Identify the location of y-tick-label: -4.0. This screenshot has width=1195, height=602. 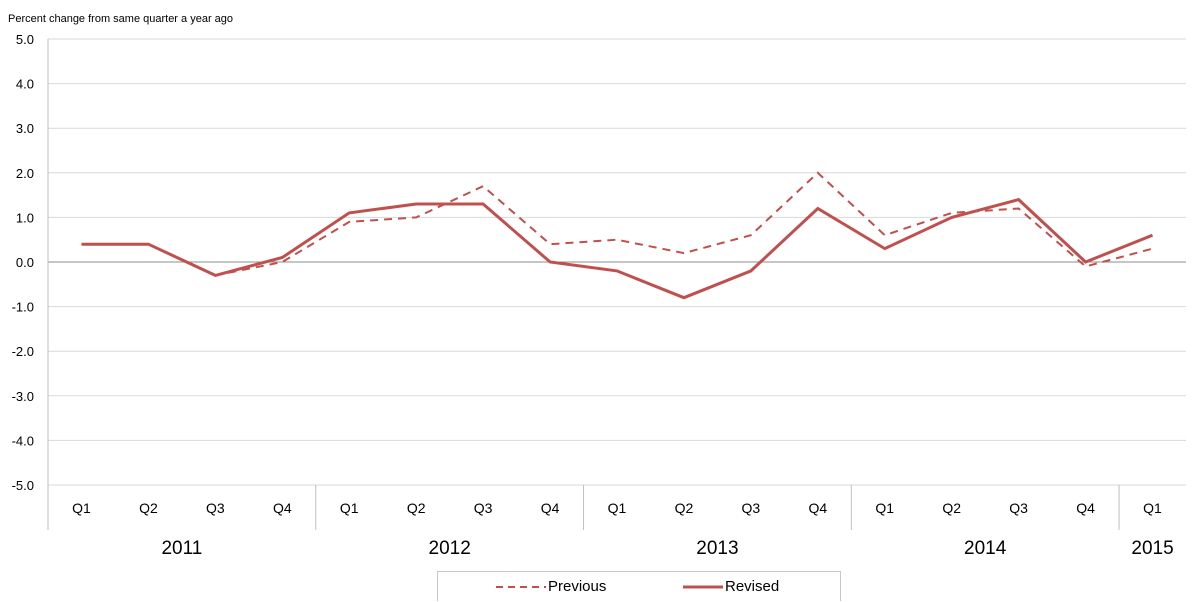
(23, 440).